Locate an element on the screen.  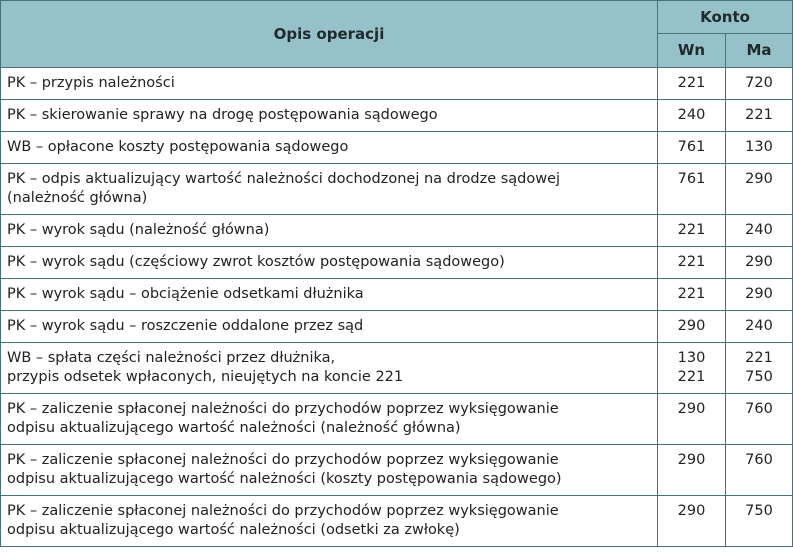
description-text: PK – wyrok sądu (należność główna) is located at coordinates (138, 230).